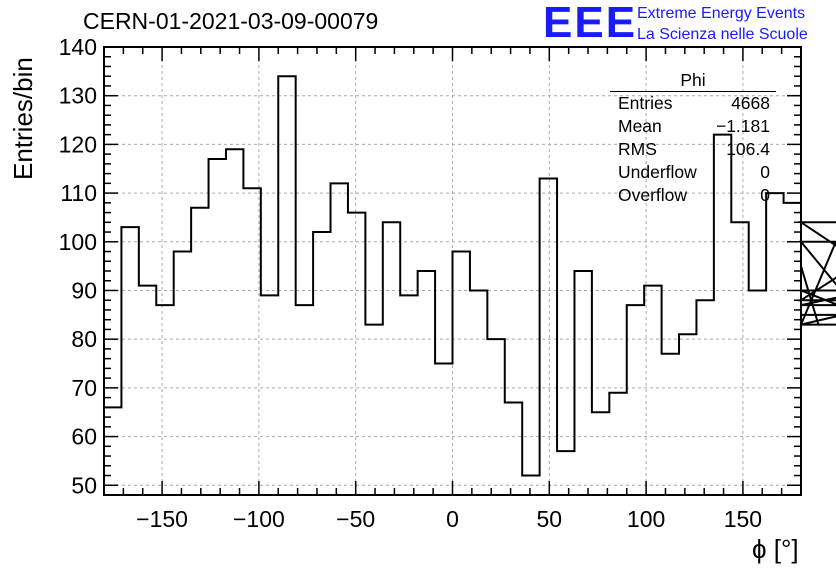 The height and width of the screenshot is (572, 836). What do you see at coordinates (162, 519) in the screenshot?
I see `x-tick-label: −150` at bounding box center [162, 519].